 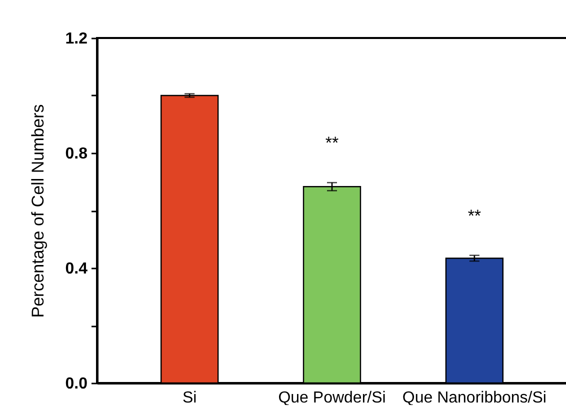 I want to click on y-tick-label: 0.8, so click(x=76, y=154).